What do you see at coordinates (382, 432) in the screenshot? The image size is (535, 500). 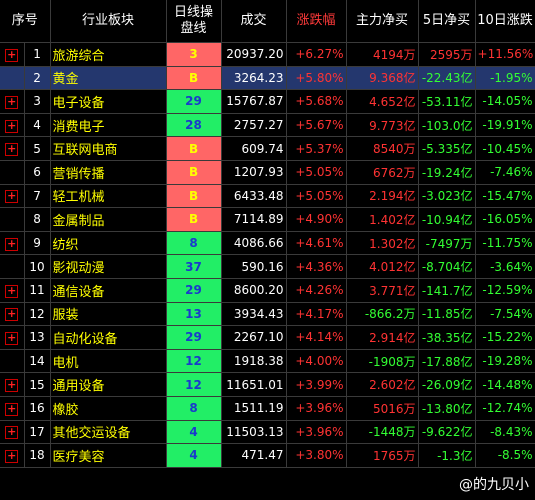 I see `mainflow-cell: -1448万` at bounding box center [382, 432].